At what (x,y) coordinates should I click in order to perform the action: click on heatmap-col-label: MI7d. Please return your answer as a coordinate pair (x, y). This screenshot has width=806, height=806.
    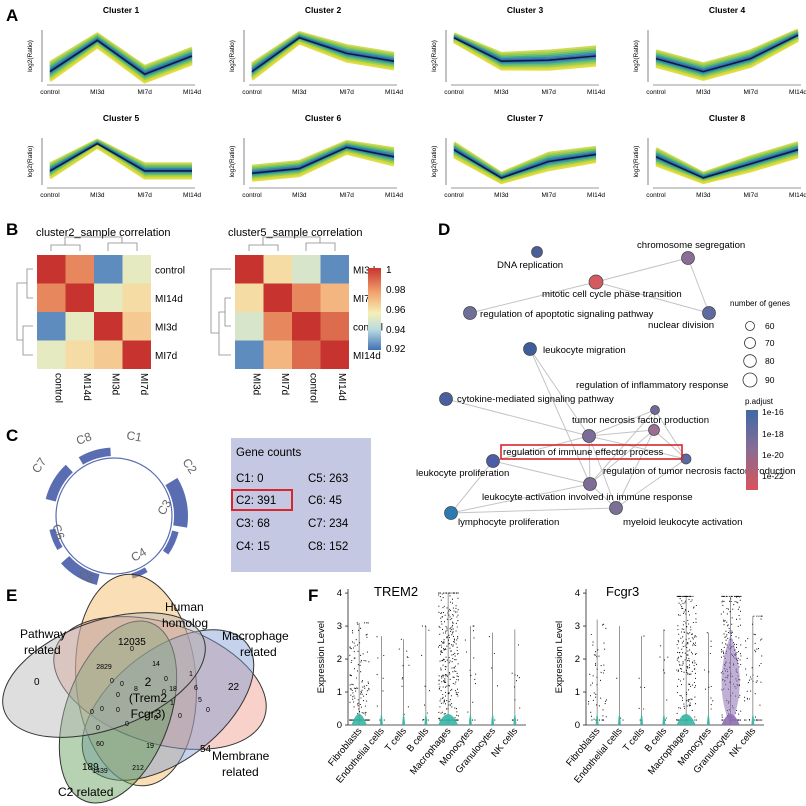
    Looking at the image, I should click on (284, 384).